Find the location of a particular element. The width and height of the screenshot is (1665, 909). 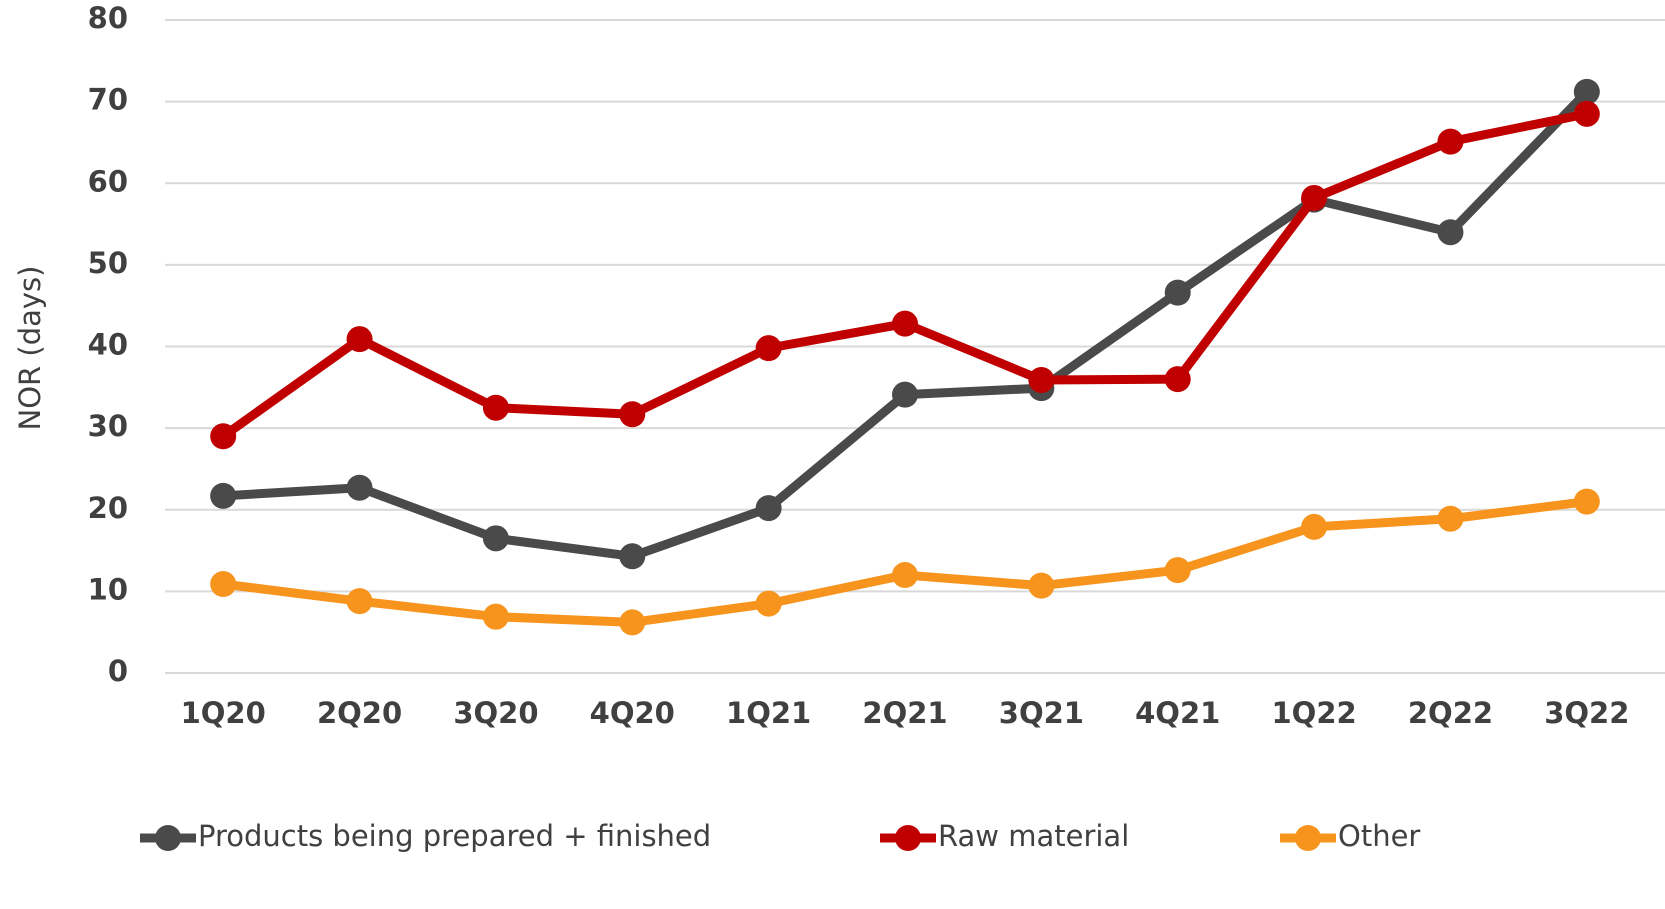

legend-label: Other is located at coordinates (1379, 836).